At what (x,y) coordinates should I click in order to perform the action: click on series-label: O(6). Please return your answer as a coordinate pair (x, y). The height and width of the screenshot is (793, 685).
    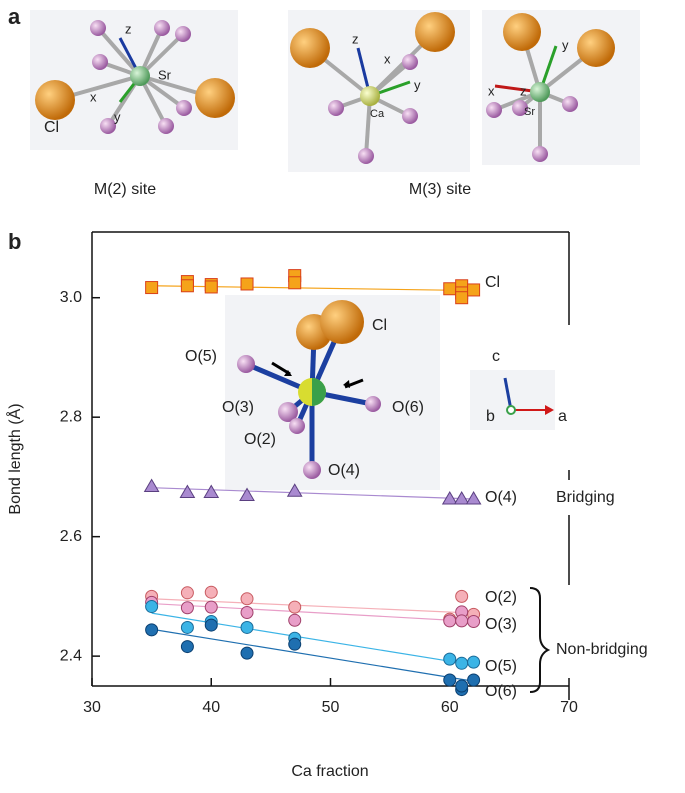
    Looking at the image, I should click on (501, 691).